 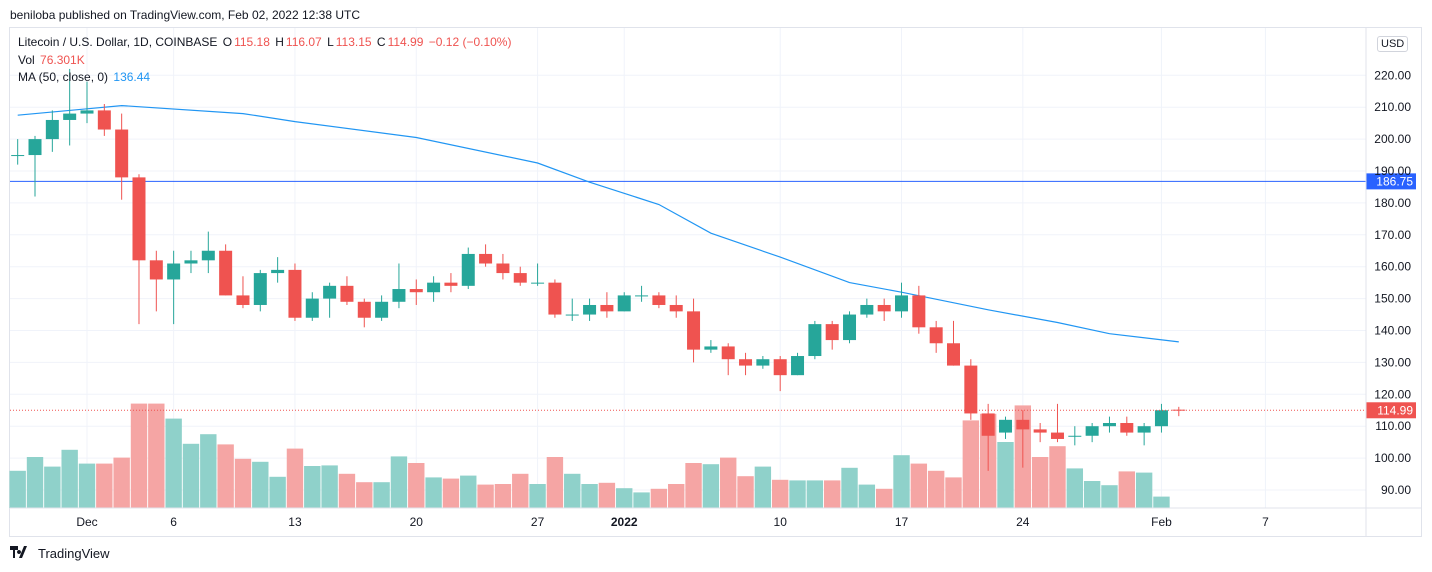 I want to click on currency-button: USD, so click(x=1393, y=44).